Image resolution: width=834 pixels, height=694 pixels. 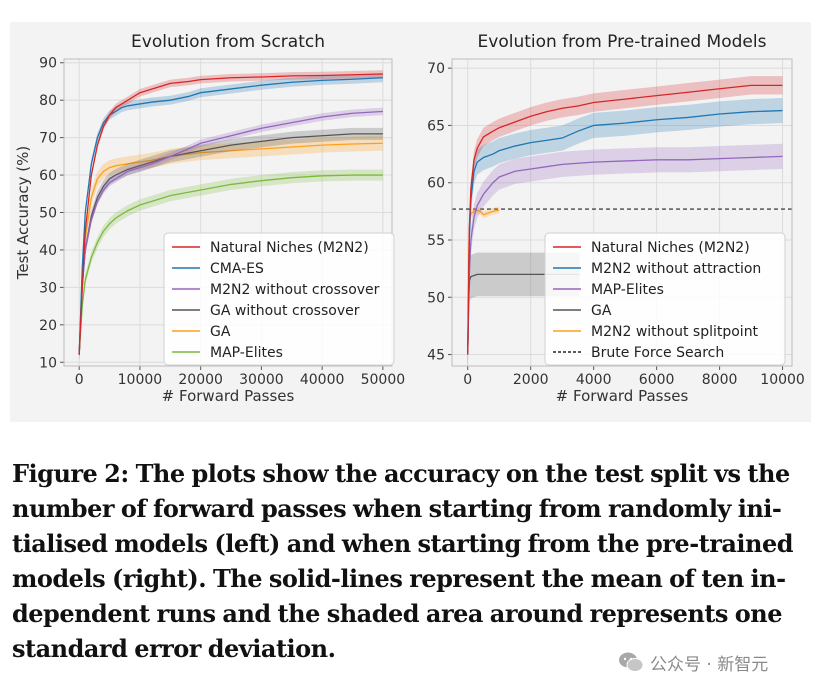 What do you see at coordinates (200, 380) in the screenshot?
I see `x-tick-label: 20000` at bounding box center [200, 380].